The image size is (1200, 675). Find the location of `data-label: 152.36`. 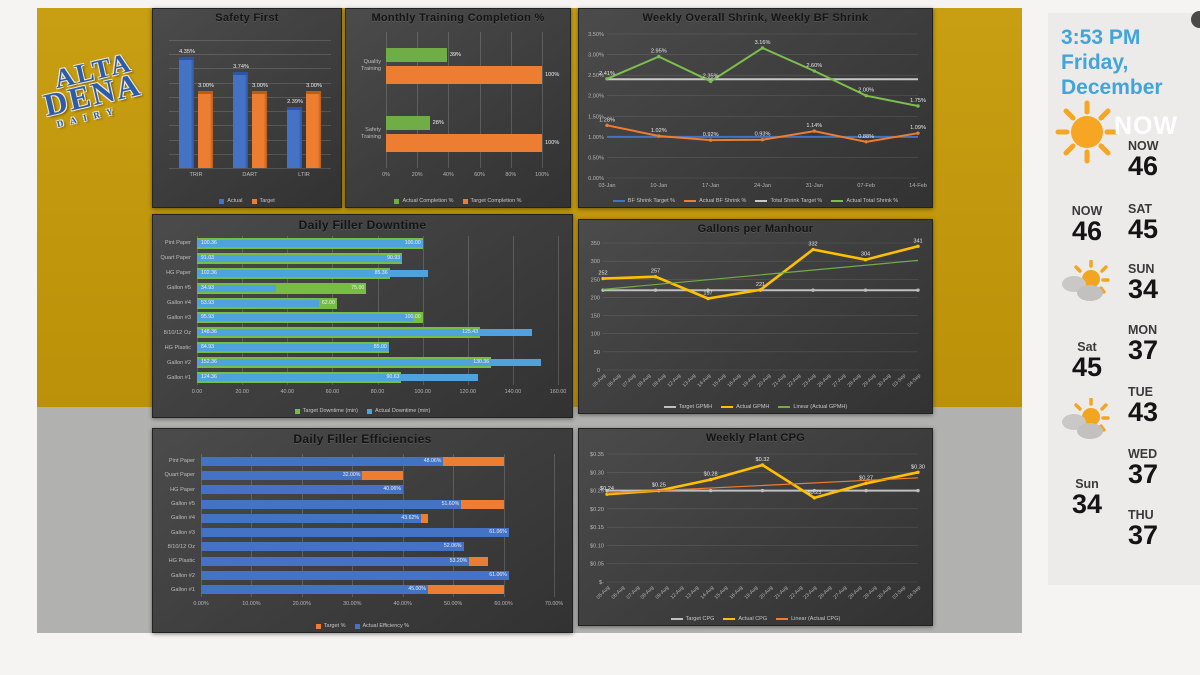

data-label: 152.36 is located at coordinates (209, 362).